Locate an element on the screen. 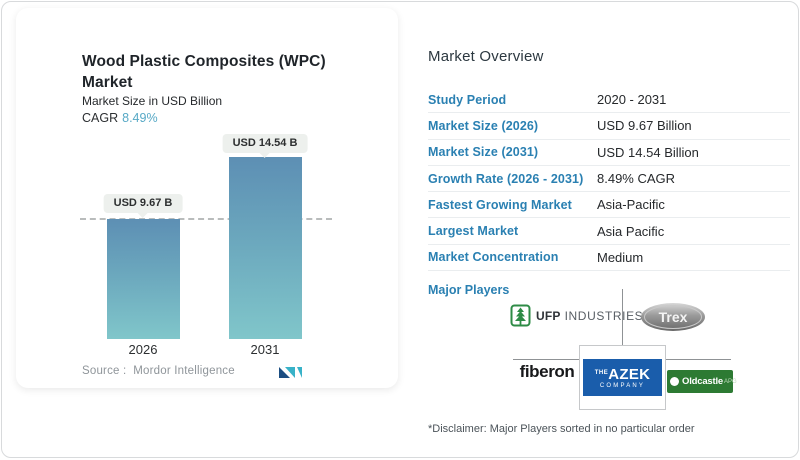 The image size is (800, 460). table-row: Fastest Growing Market Asia-Pacific is located at coordinates (609, 205).